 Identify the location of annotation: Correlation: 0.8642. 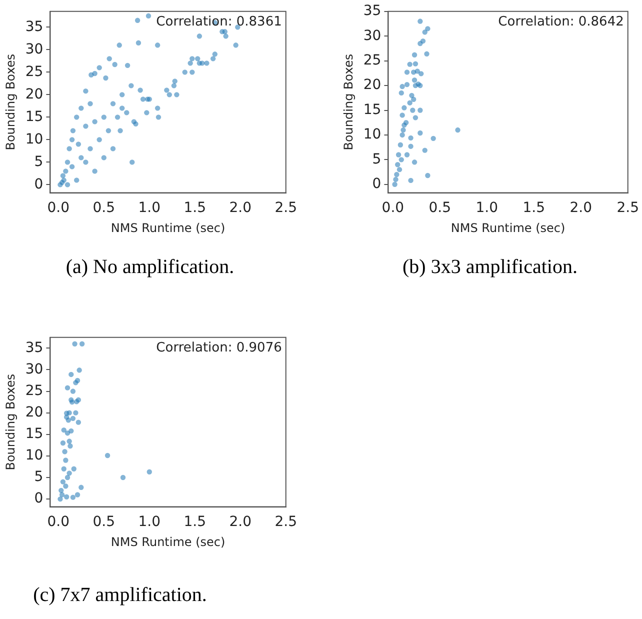
(561, 22).